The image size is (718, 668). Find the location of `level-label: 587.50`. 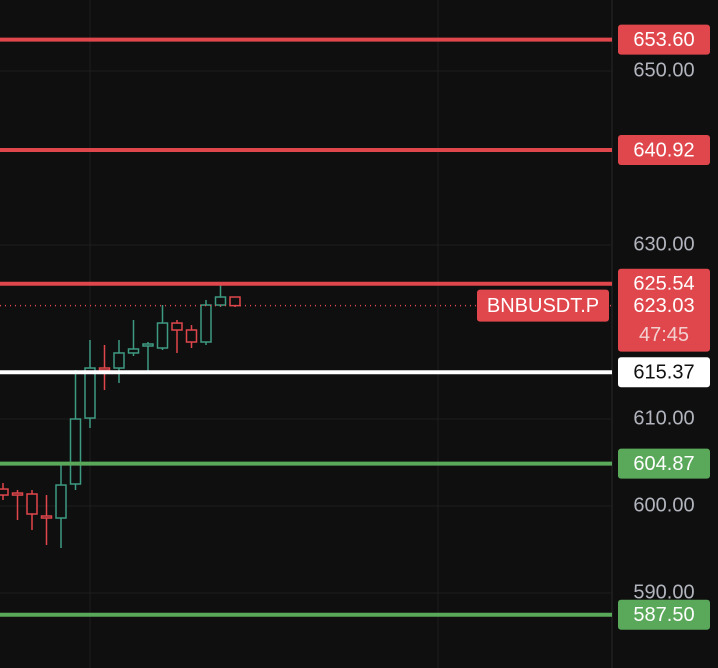

level-label: 587.50 is located at coordinates (663, 615).